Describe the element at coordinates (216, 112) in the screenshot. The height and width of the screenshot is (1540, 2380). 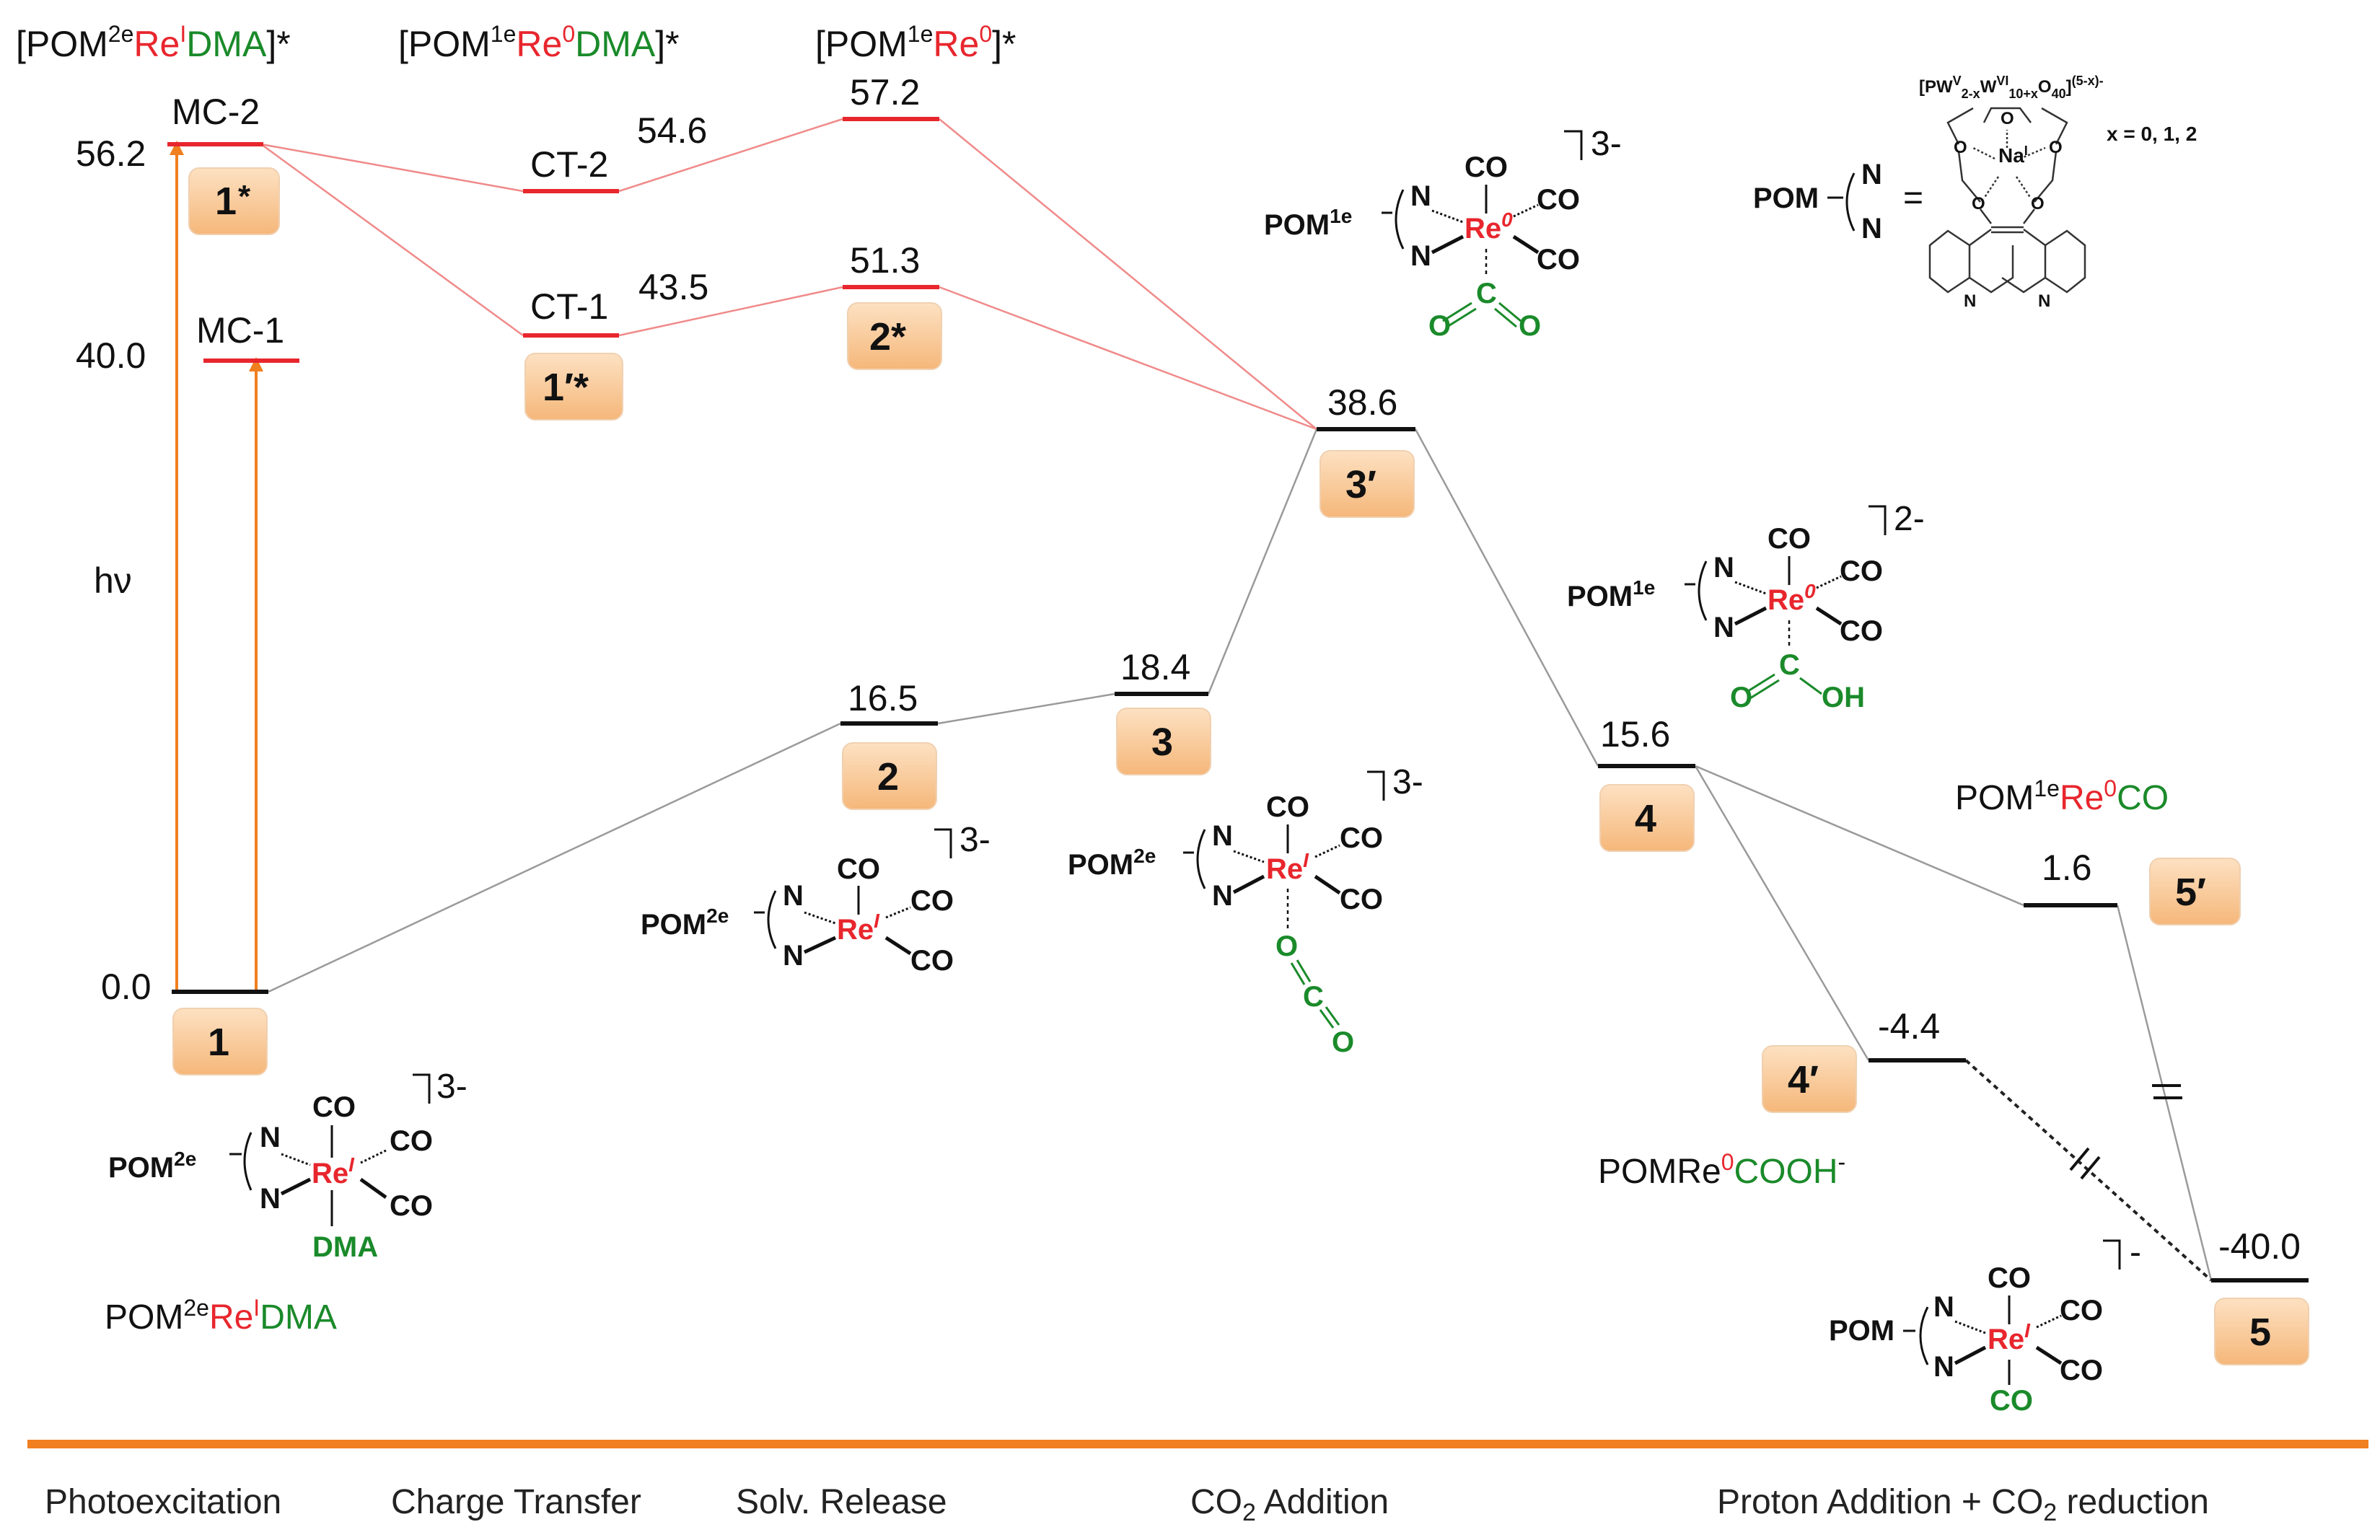
I see `label-mc2-name: MC-2` at that location.